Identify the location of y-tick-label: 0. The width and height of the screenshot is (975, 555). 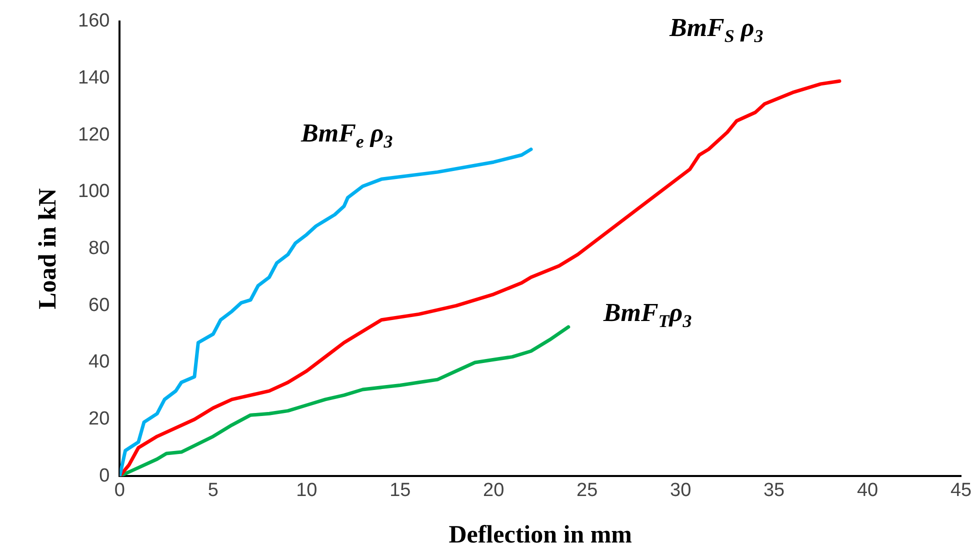
(104, 475).